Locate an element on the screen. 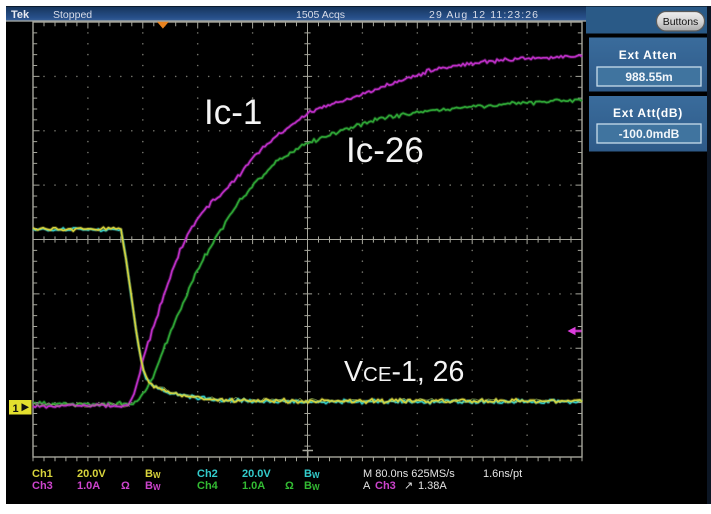 The height and width of the screenshot is (514, 711). svg-text: Ic-26 is located at coordinates (385, 150).